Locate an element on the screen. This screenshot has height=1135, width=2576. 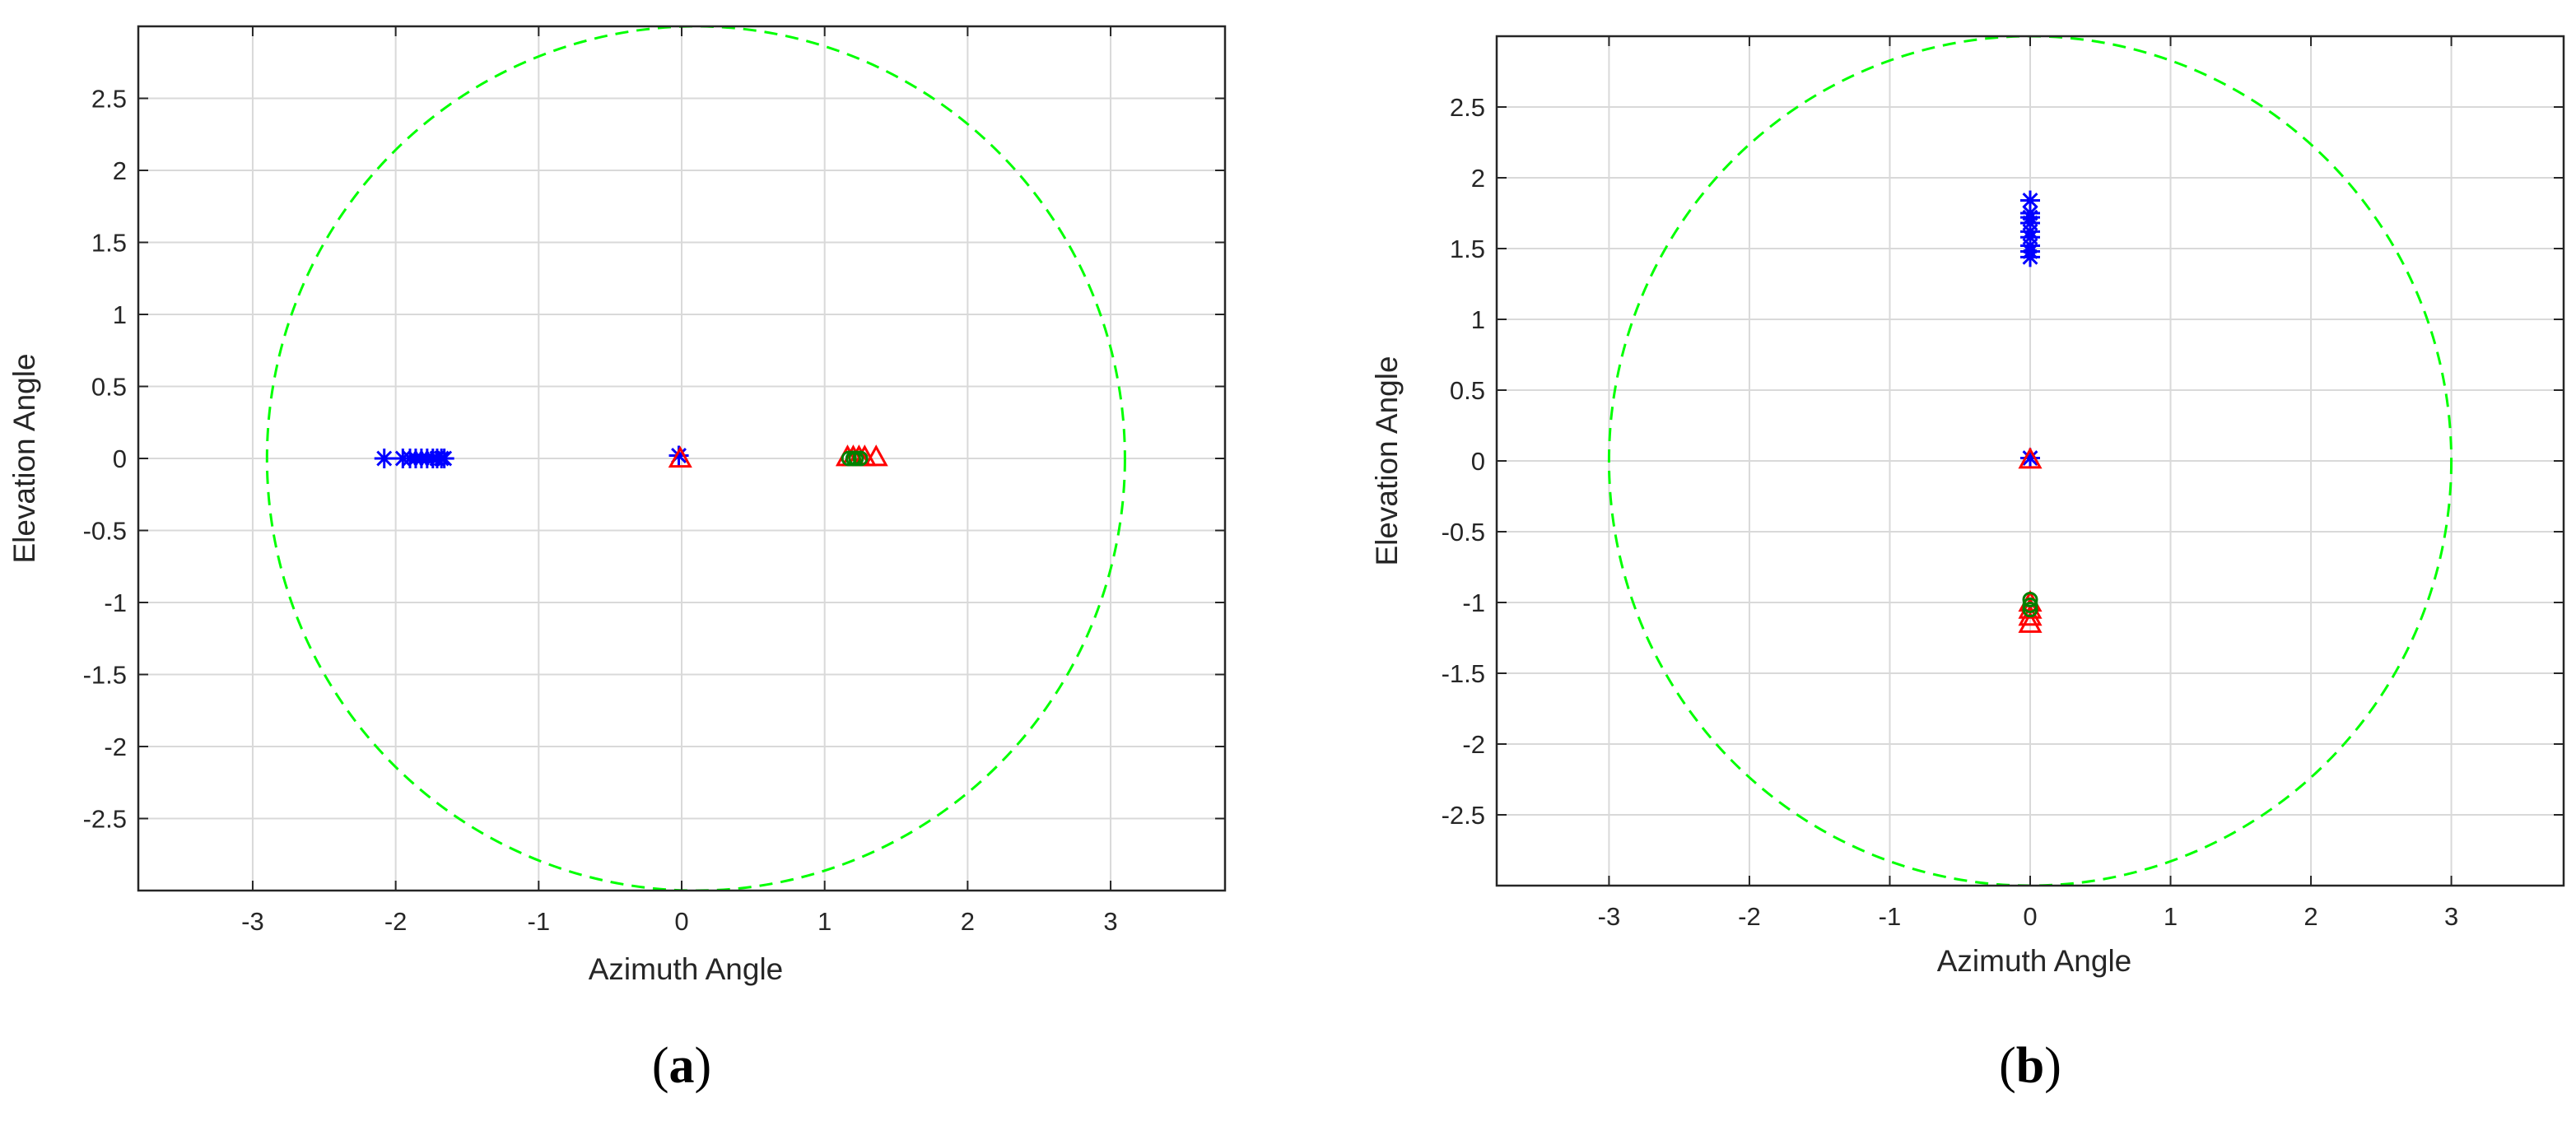
panel-caption: (a) is located at coordinates (681, 1066).